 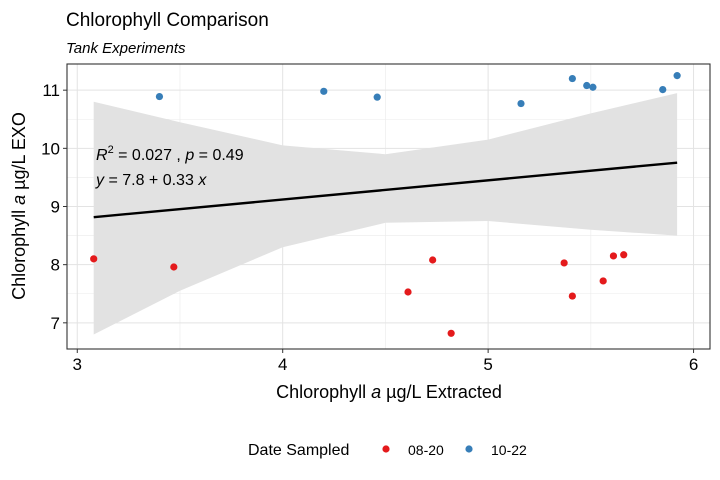 I want to click on x-tick-label: 6, so click(x=693, y=364).